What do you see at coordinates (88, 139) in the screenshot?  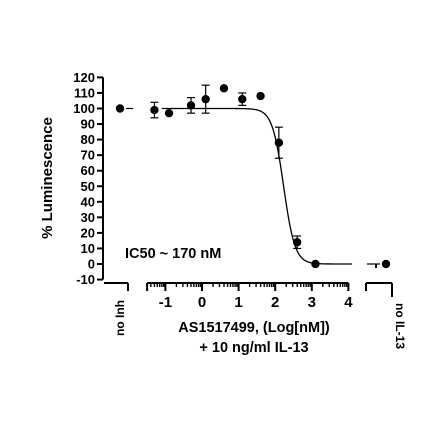 I see `y-tick-label: 80` at bounding box center [88, 139].